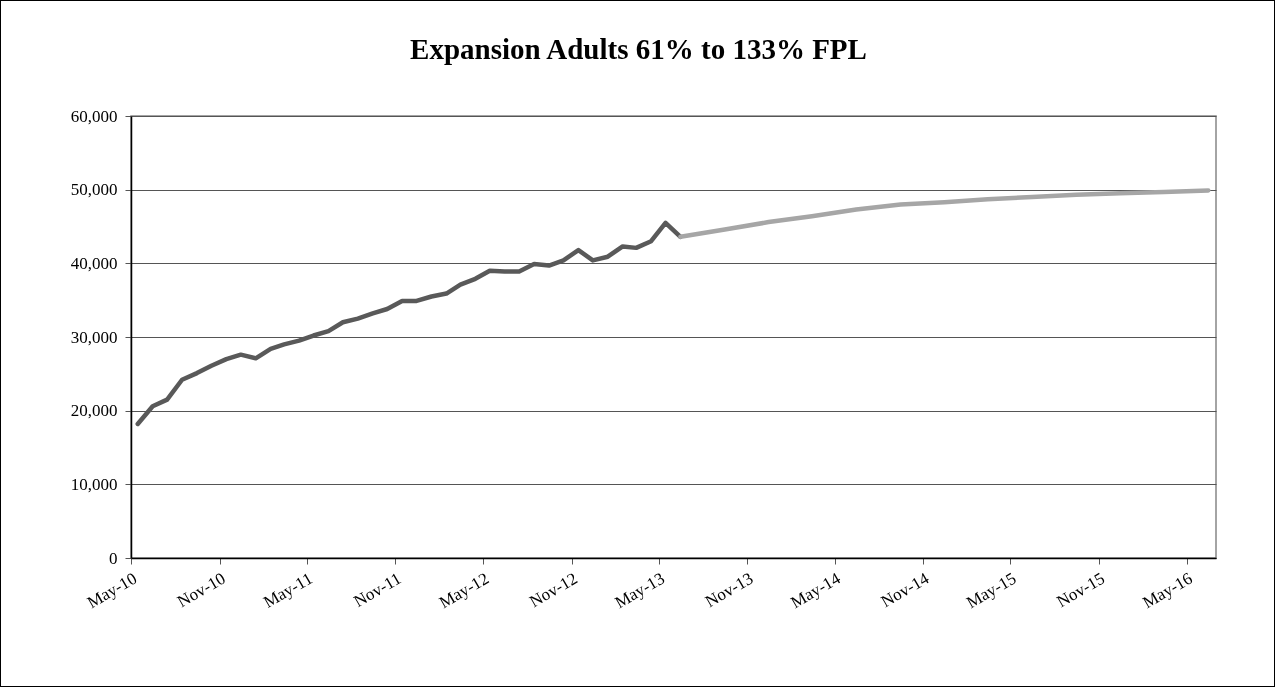 The width and height of the screenshot is (1275, 687). What do you see at coordinates (94, 116) in the screenshot?
I see `y-tick-label: 60,000` at bounding box center [94, 116].